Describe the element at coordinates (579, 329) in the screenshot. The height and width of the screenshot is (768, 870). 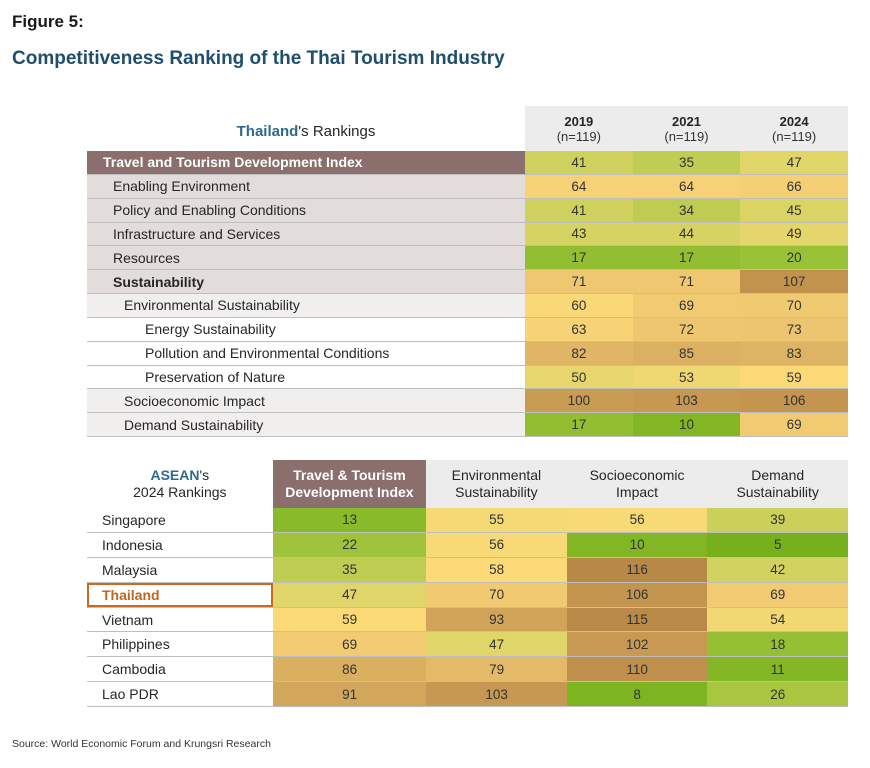
I see `rank-cell: 63` at that location.